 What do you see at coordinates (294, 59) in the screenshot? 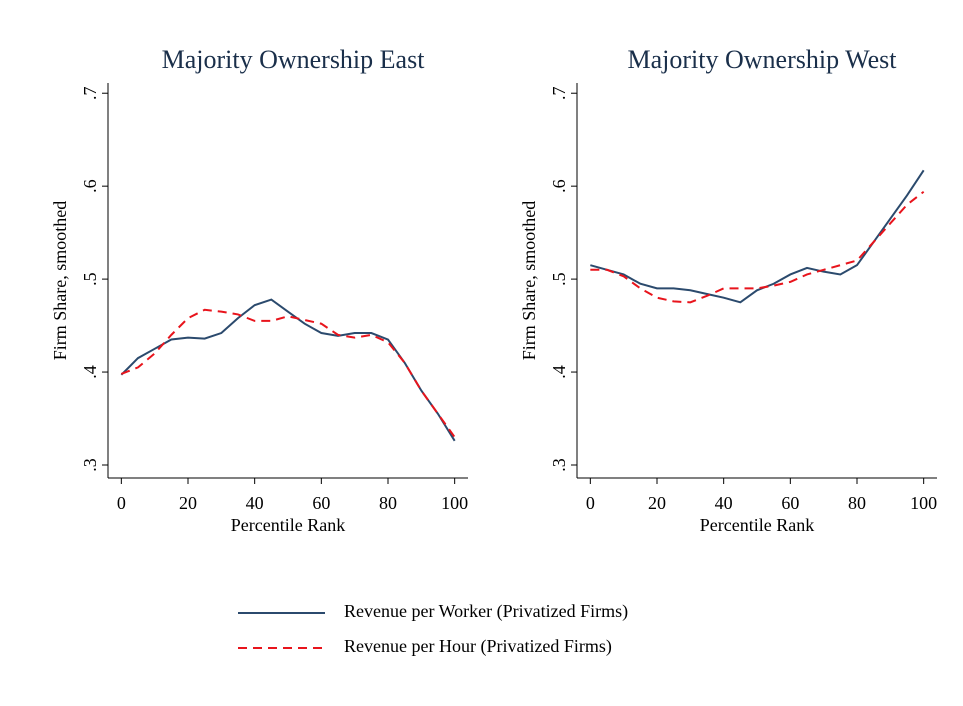
I see `chart-title: Majority Ownership East` at bounding box center [294, 59].